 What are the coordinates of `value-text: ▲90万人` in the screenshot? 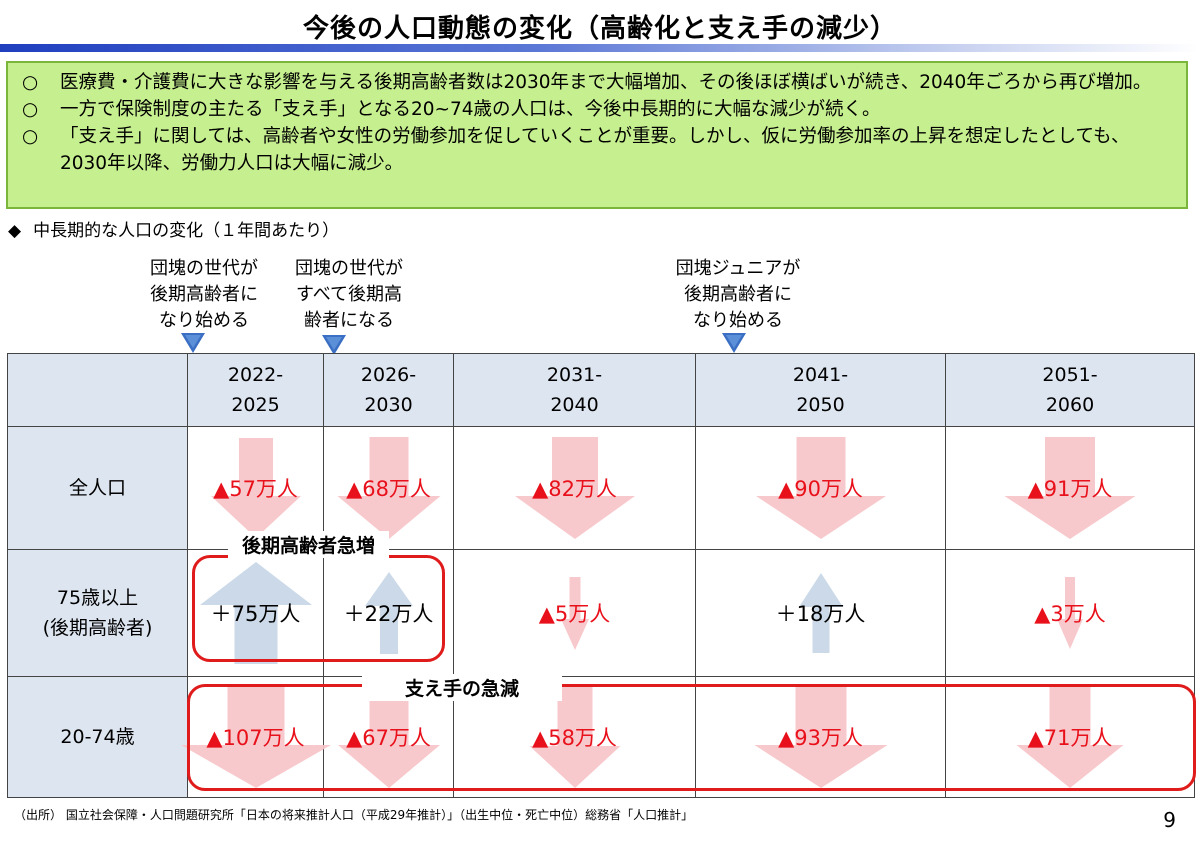 It's located at (820, 489).